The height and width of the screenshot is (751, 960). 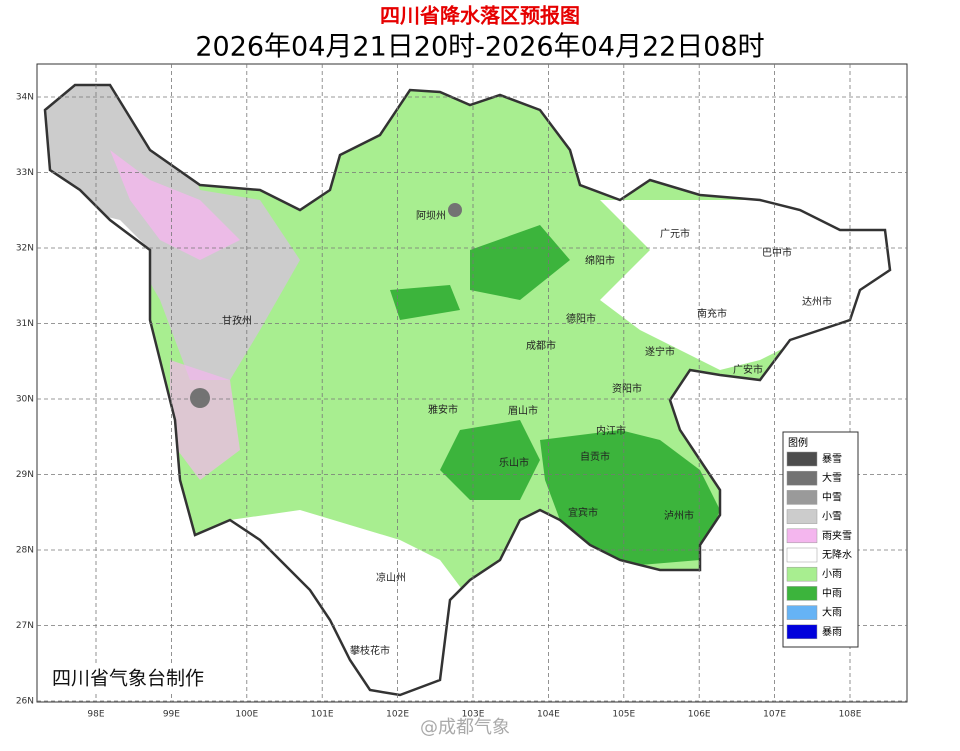 I want to click on legend-label: 暴雪, so click(x=832, y=459).